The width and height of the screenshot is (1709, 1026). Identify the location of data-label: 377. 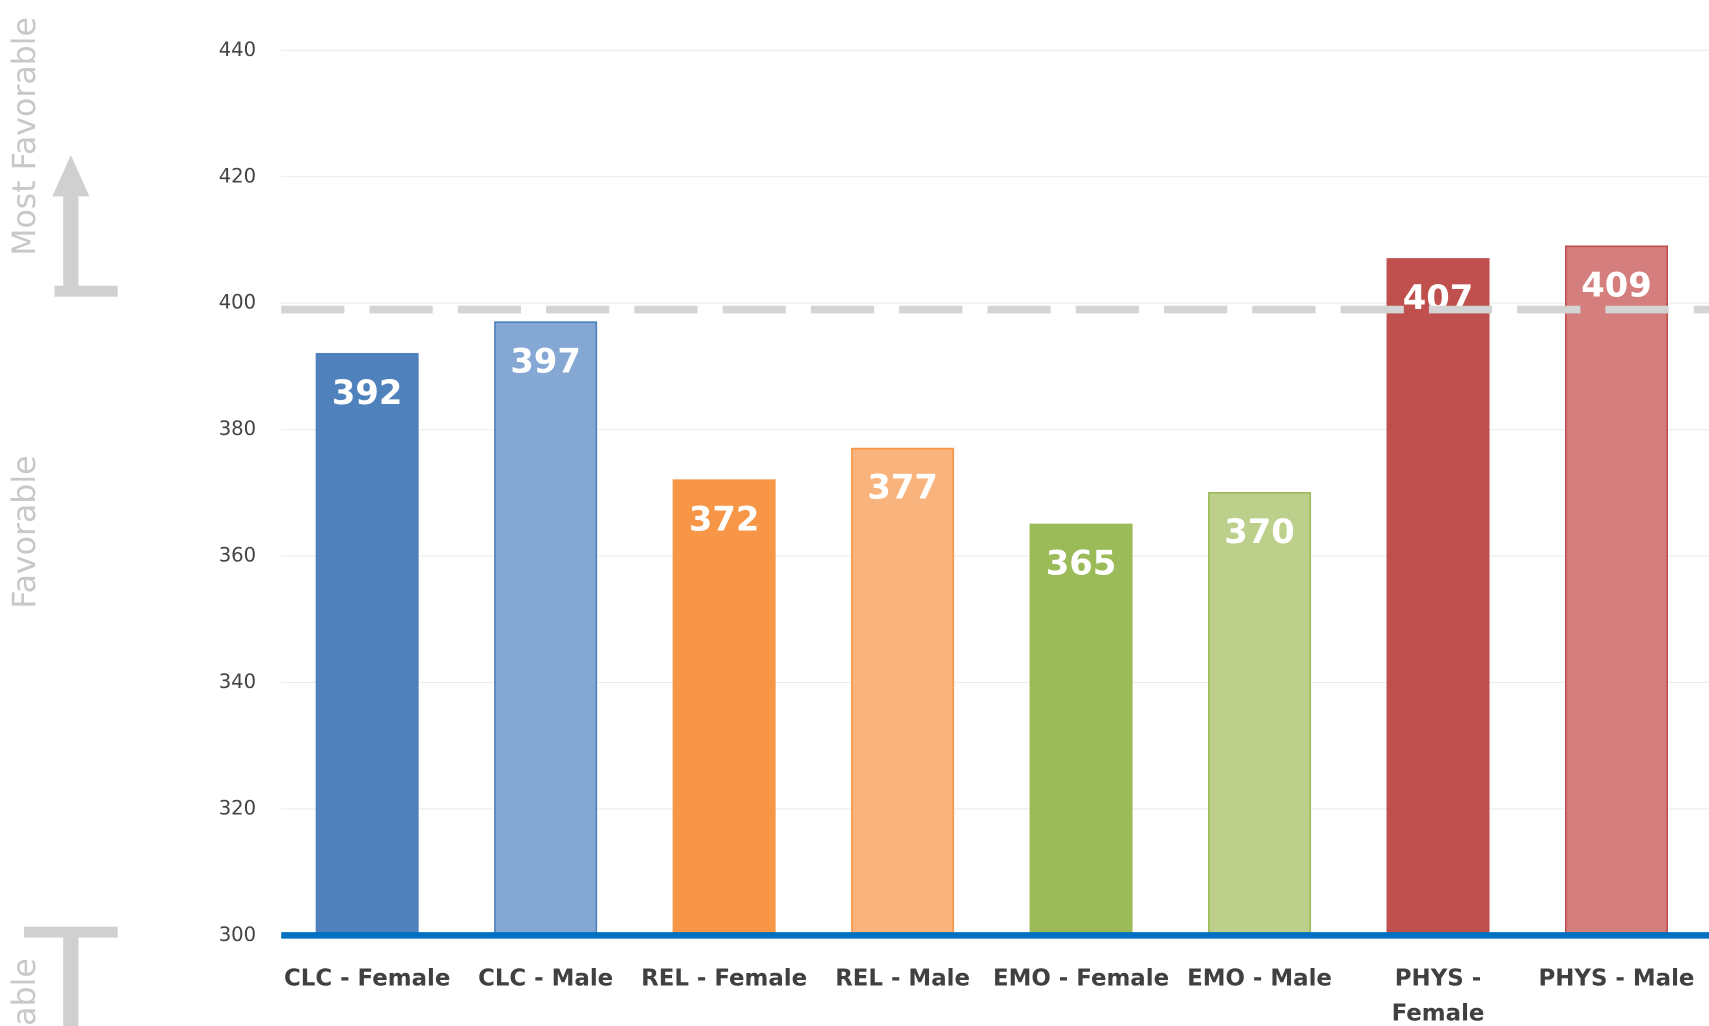
(902, 487).